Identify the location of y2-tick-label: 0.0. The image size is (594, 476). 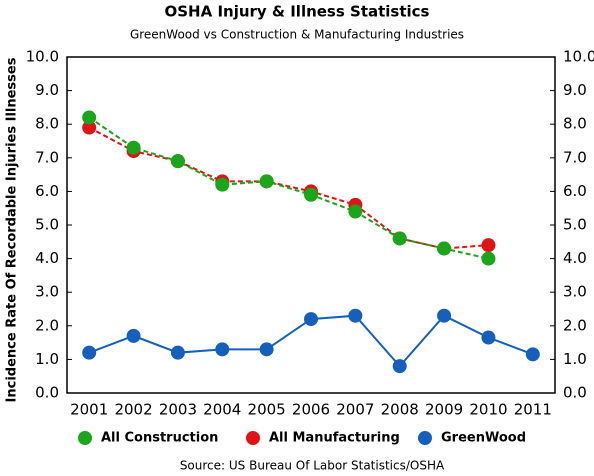
(575, 393).